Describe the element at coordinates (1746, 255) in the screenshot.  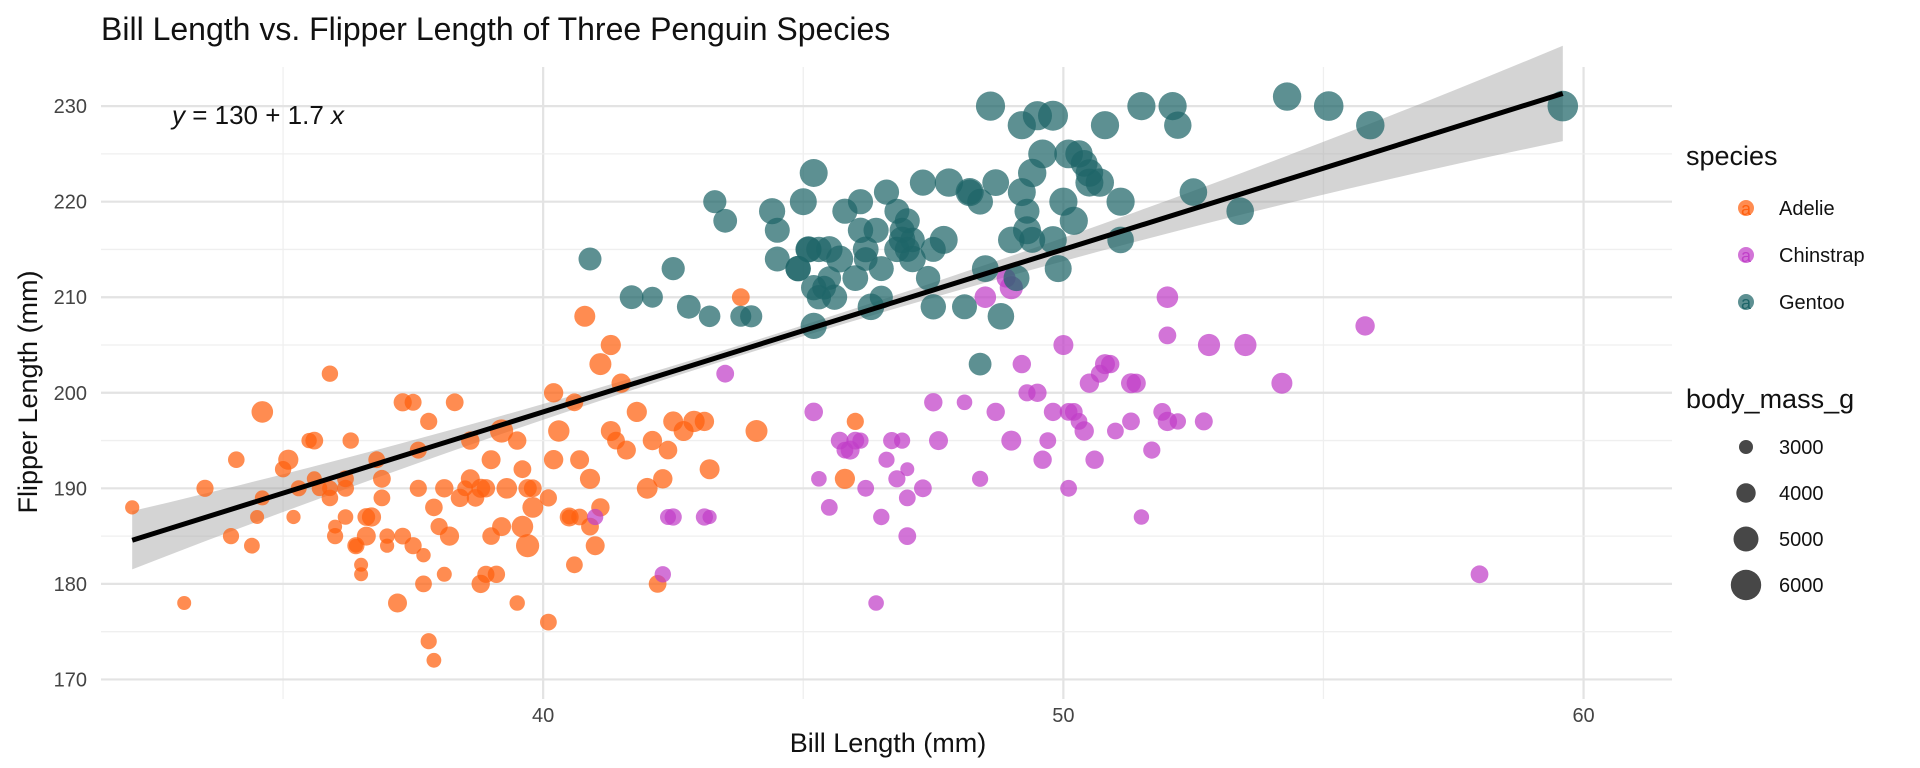
I see `legend-swatch-chinstrap` at that location.